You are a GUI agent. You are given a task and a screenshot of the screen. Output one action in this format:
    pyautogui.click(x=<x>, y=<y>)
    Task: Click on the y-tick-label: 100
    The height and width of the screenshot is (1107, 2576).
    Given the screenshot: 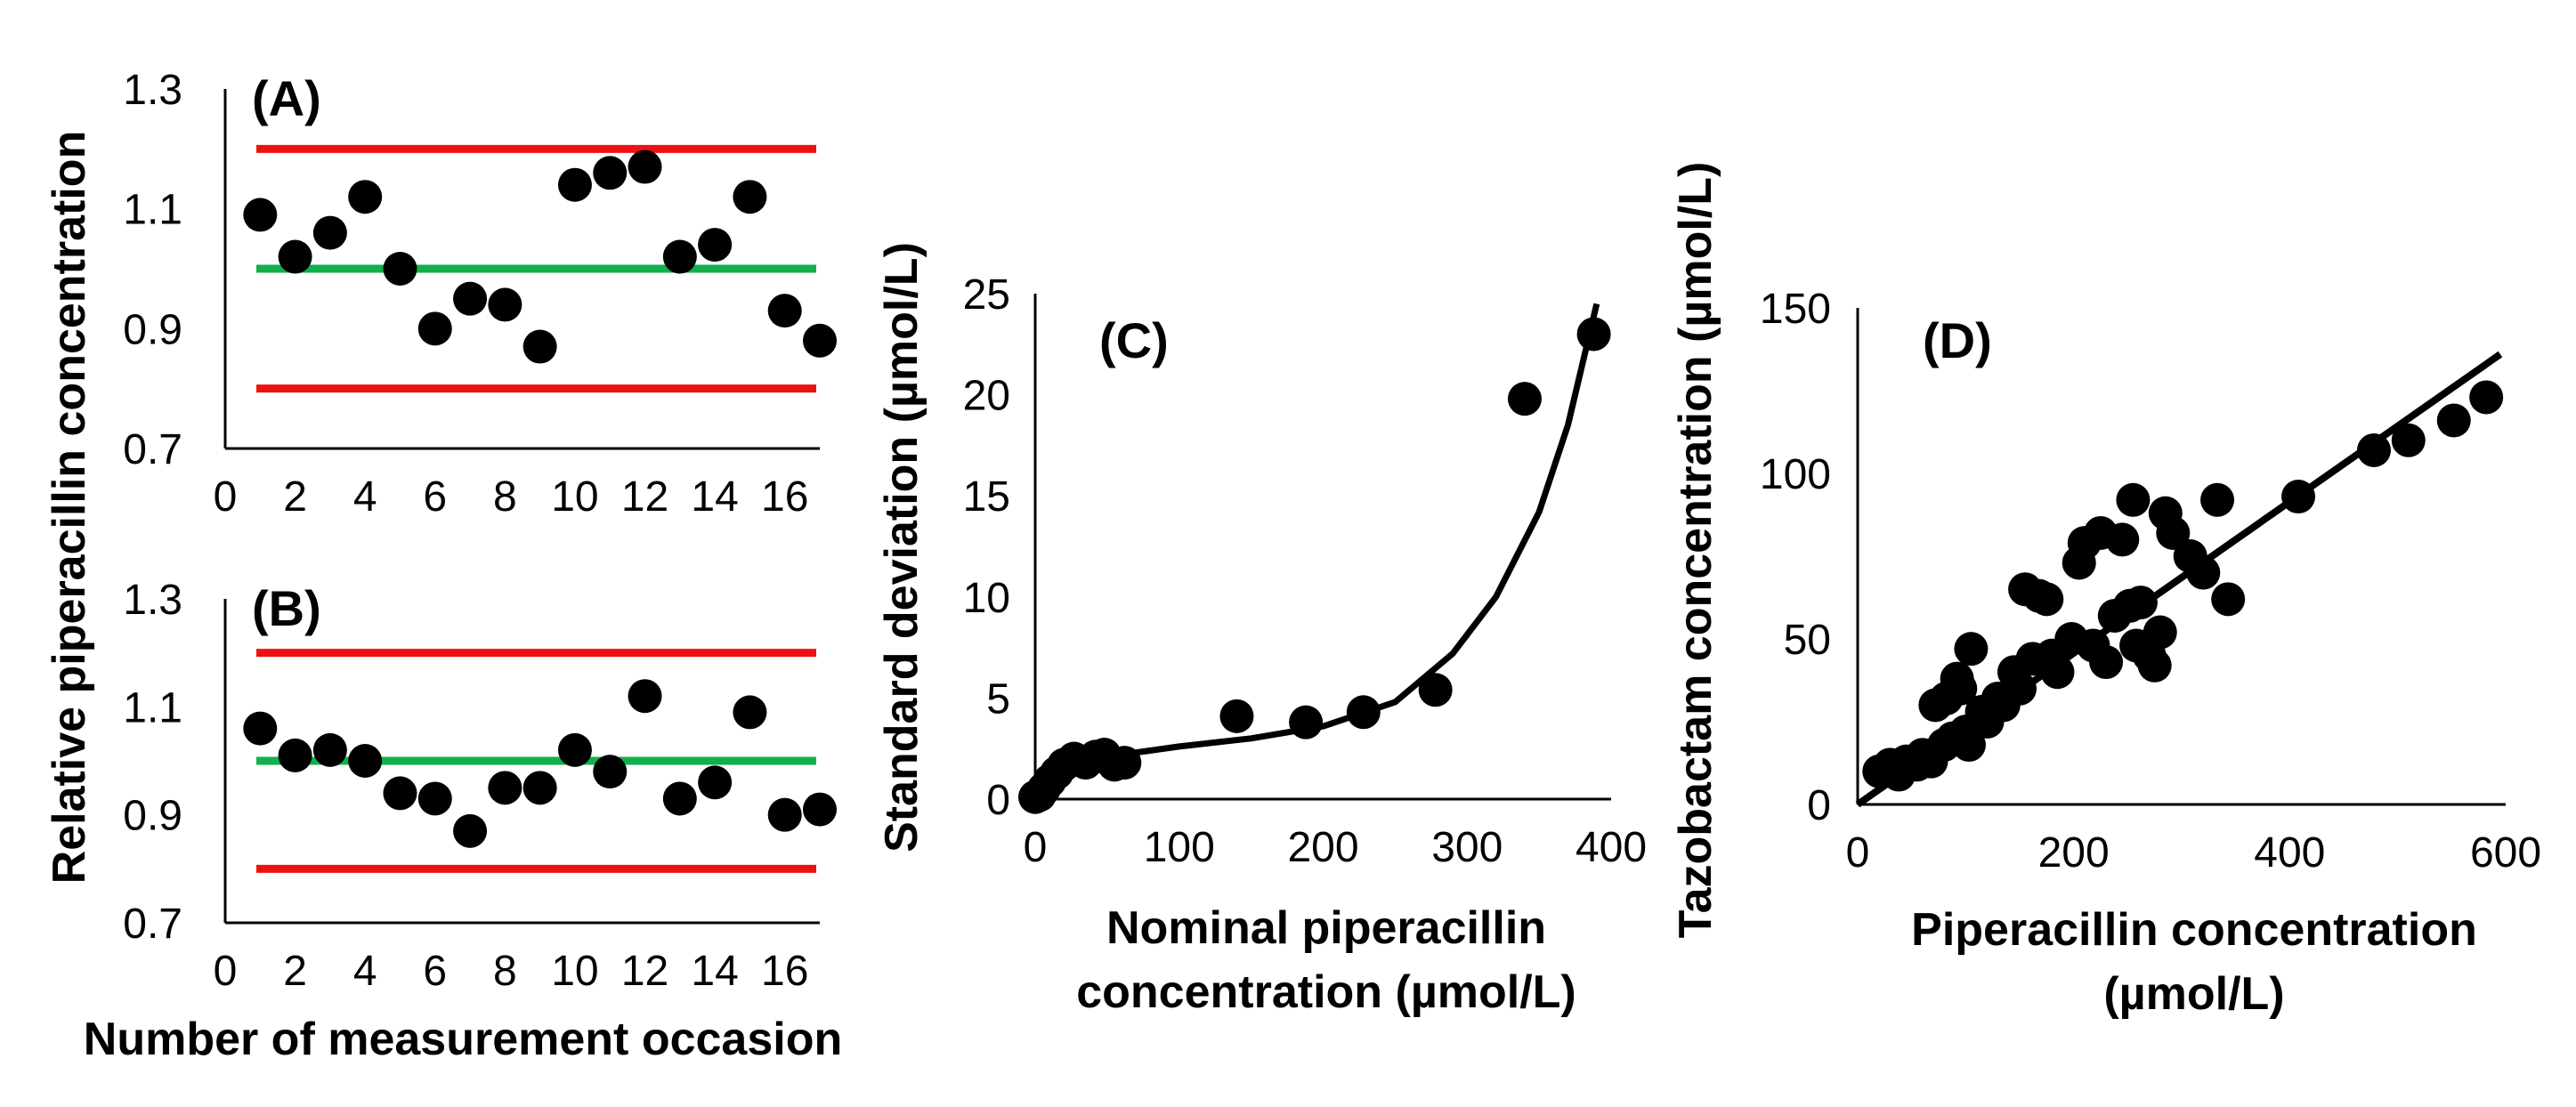 What is the action you would take?
    pyautogui.click(x=1796, y=474)
    